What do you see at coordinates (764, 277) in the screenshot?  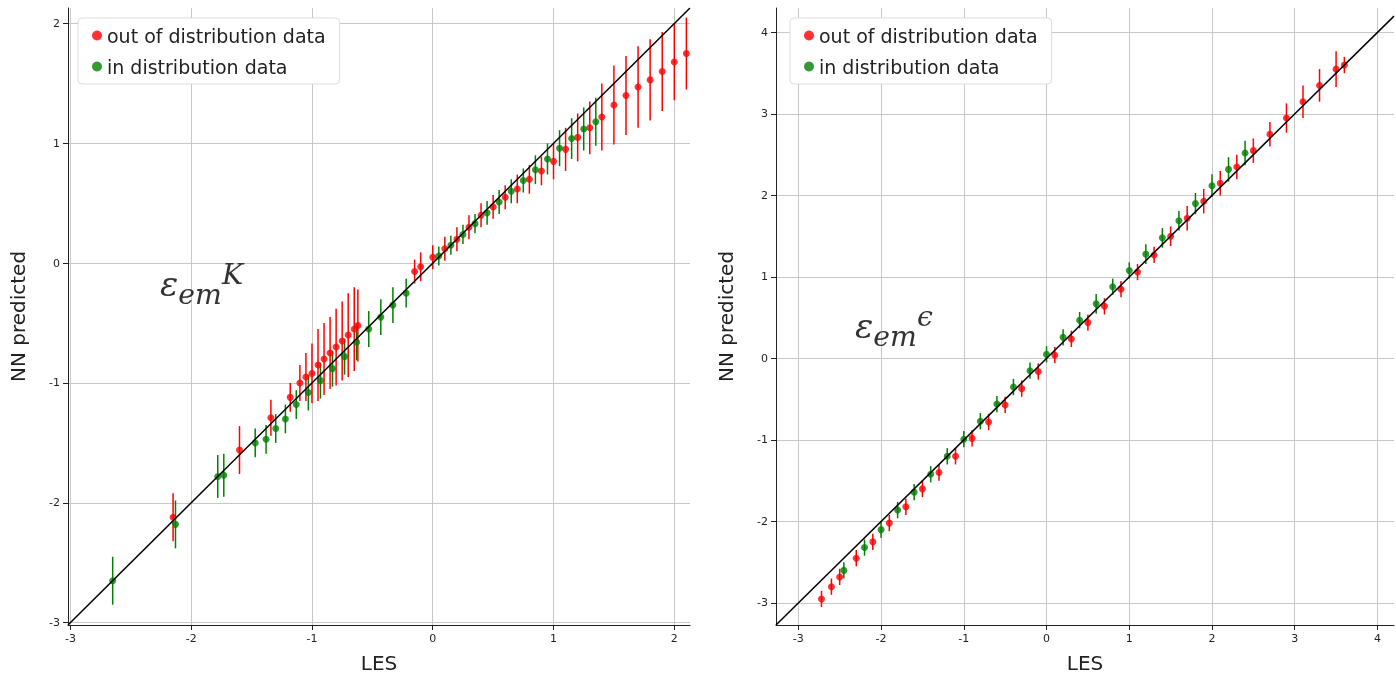 I see `y-tick-label: 1` at bounding box center [764, 277].